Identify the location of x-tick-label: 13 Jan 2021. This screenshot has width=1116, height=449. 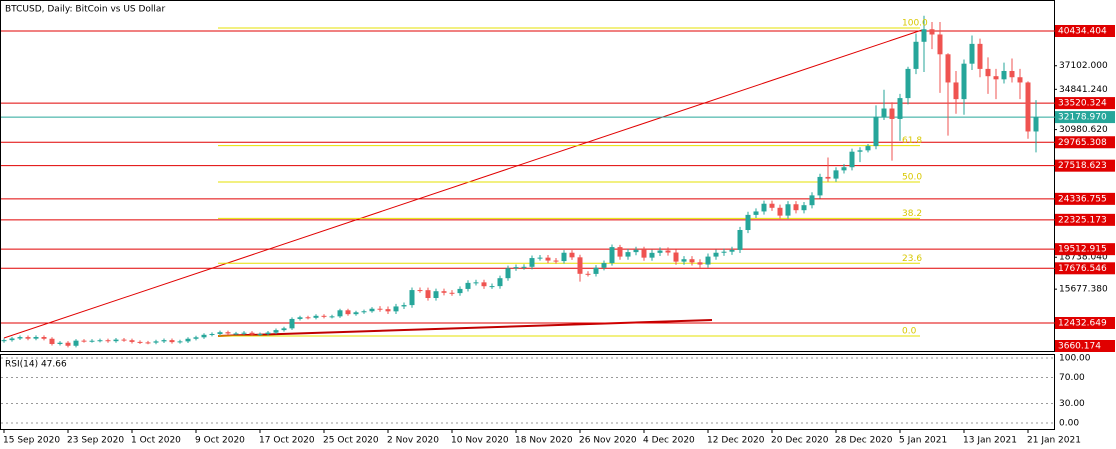
(990, 441).